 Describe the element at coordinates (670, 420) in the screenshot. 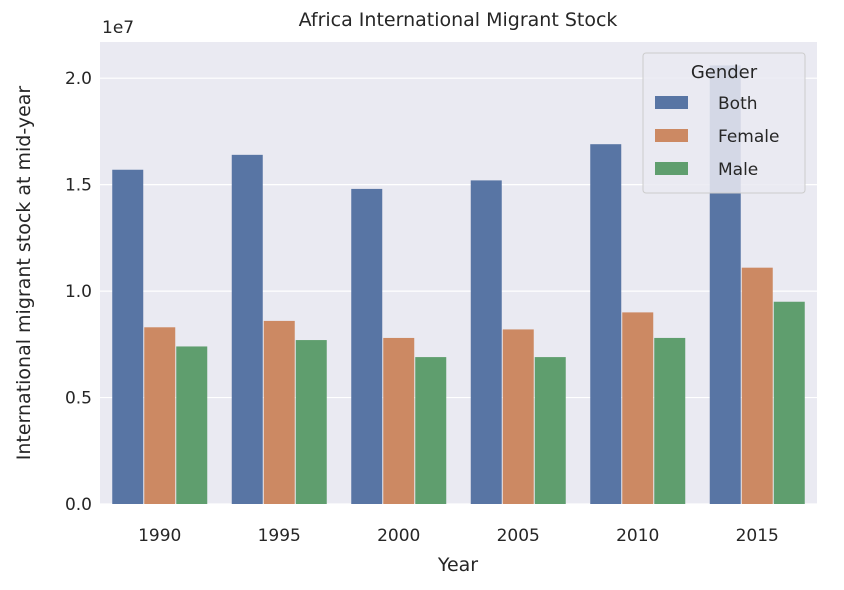

I see `bar-male-2010` at that location.